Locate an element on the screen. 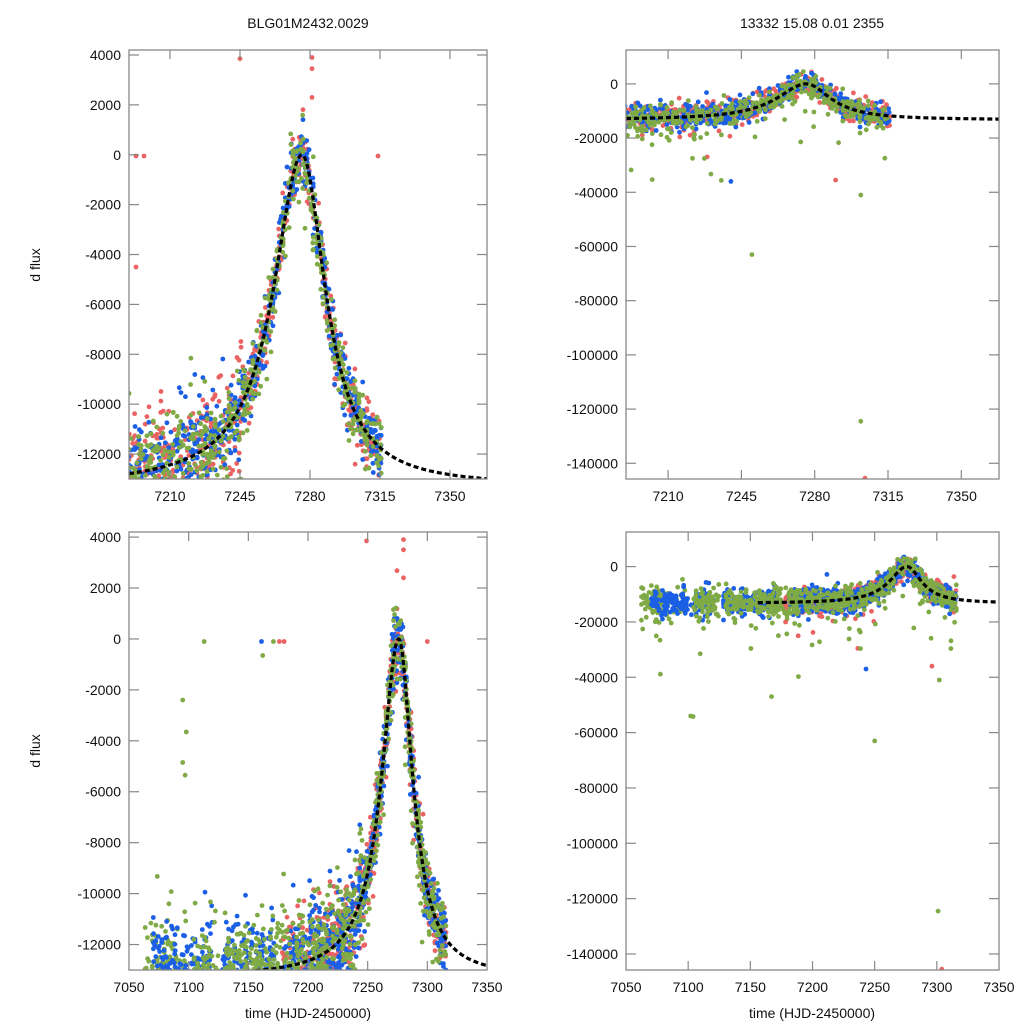 The image size is (1024, 1024). plot-frame is located at coordinates (308, 264).